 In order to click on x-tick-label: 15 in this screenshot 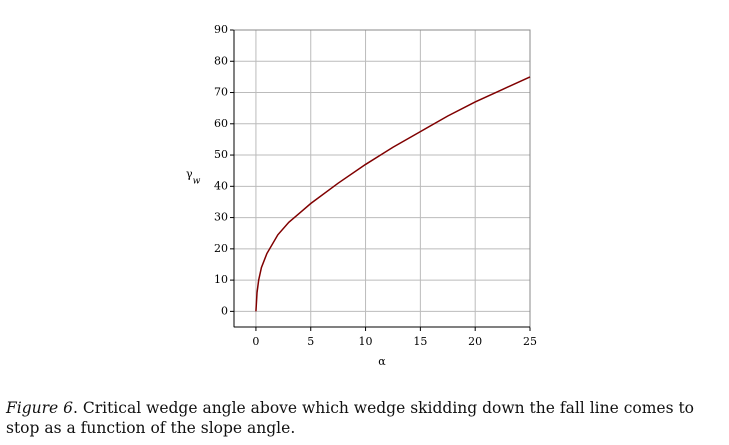, I will do `click(420, 341)`.